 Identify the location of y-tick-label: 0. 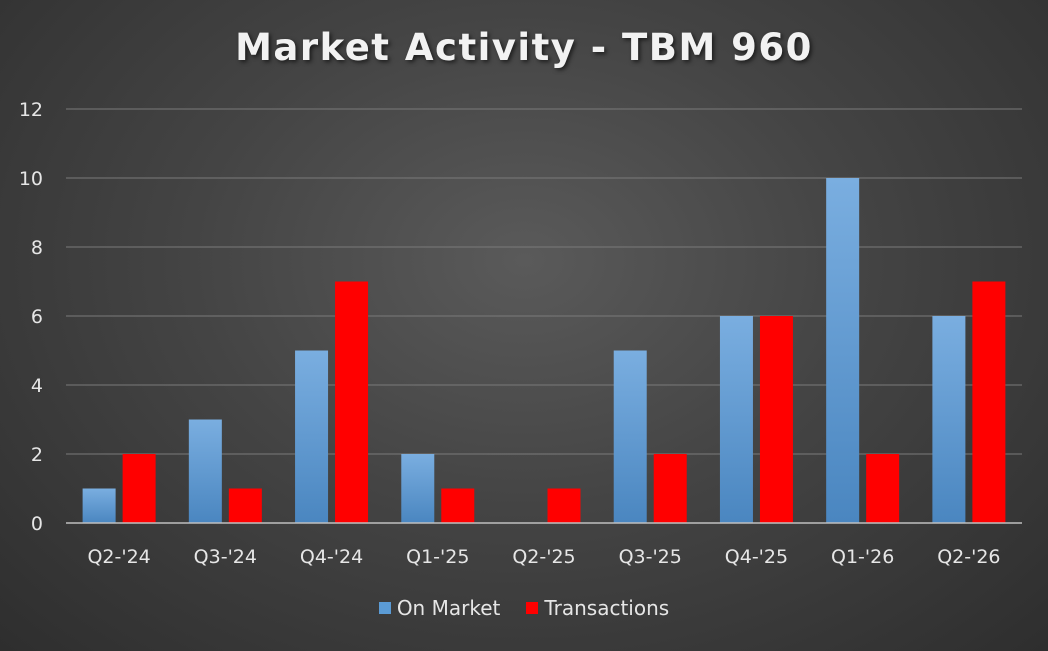
(37, 524).